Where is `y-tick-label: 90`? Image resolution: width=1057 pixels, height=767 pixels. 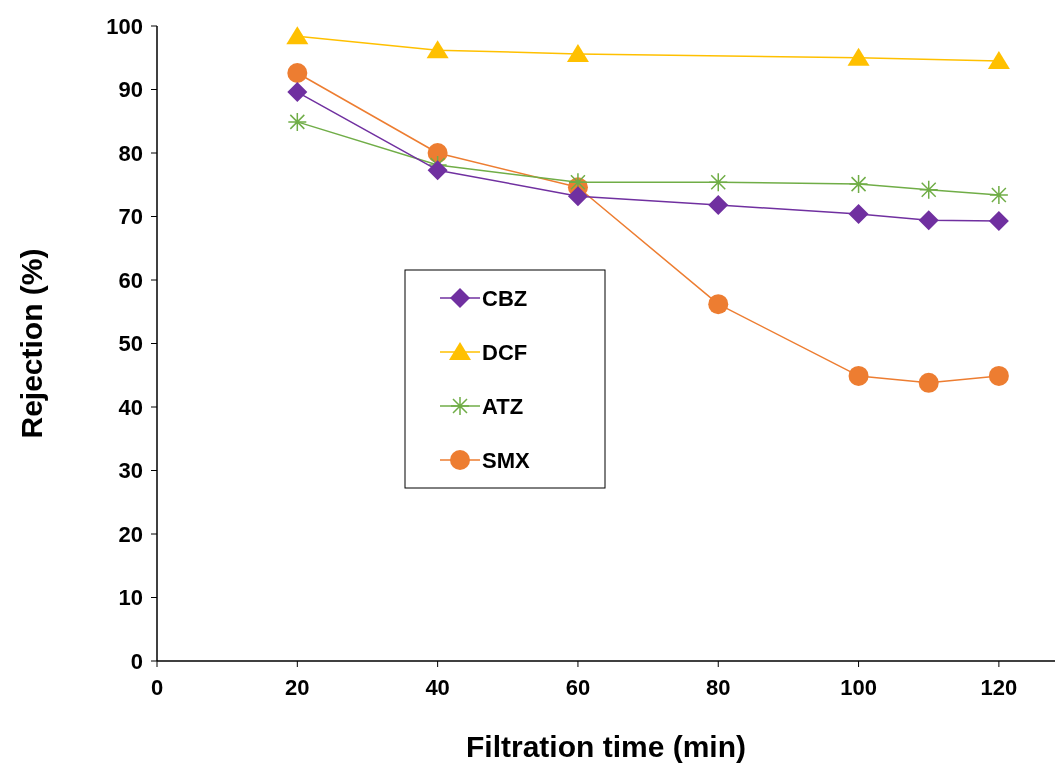
y-tick-label: 90 is located at coordinates (130, 90).